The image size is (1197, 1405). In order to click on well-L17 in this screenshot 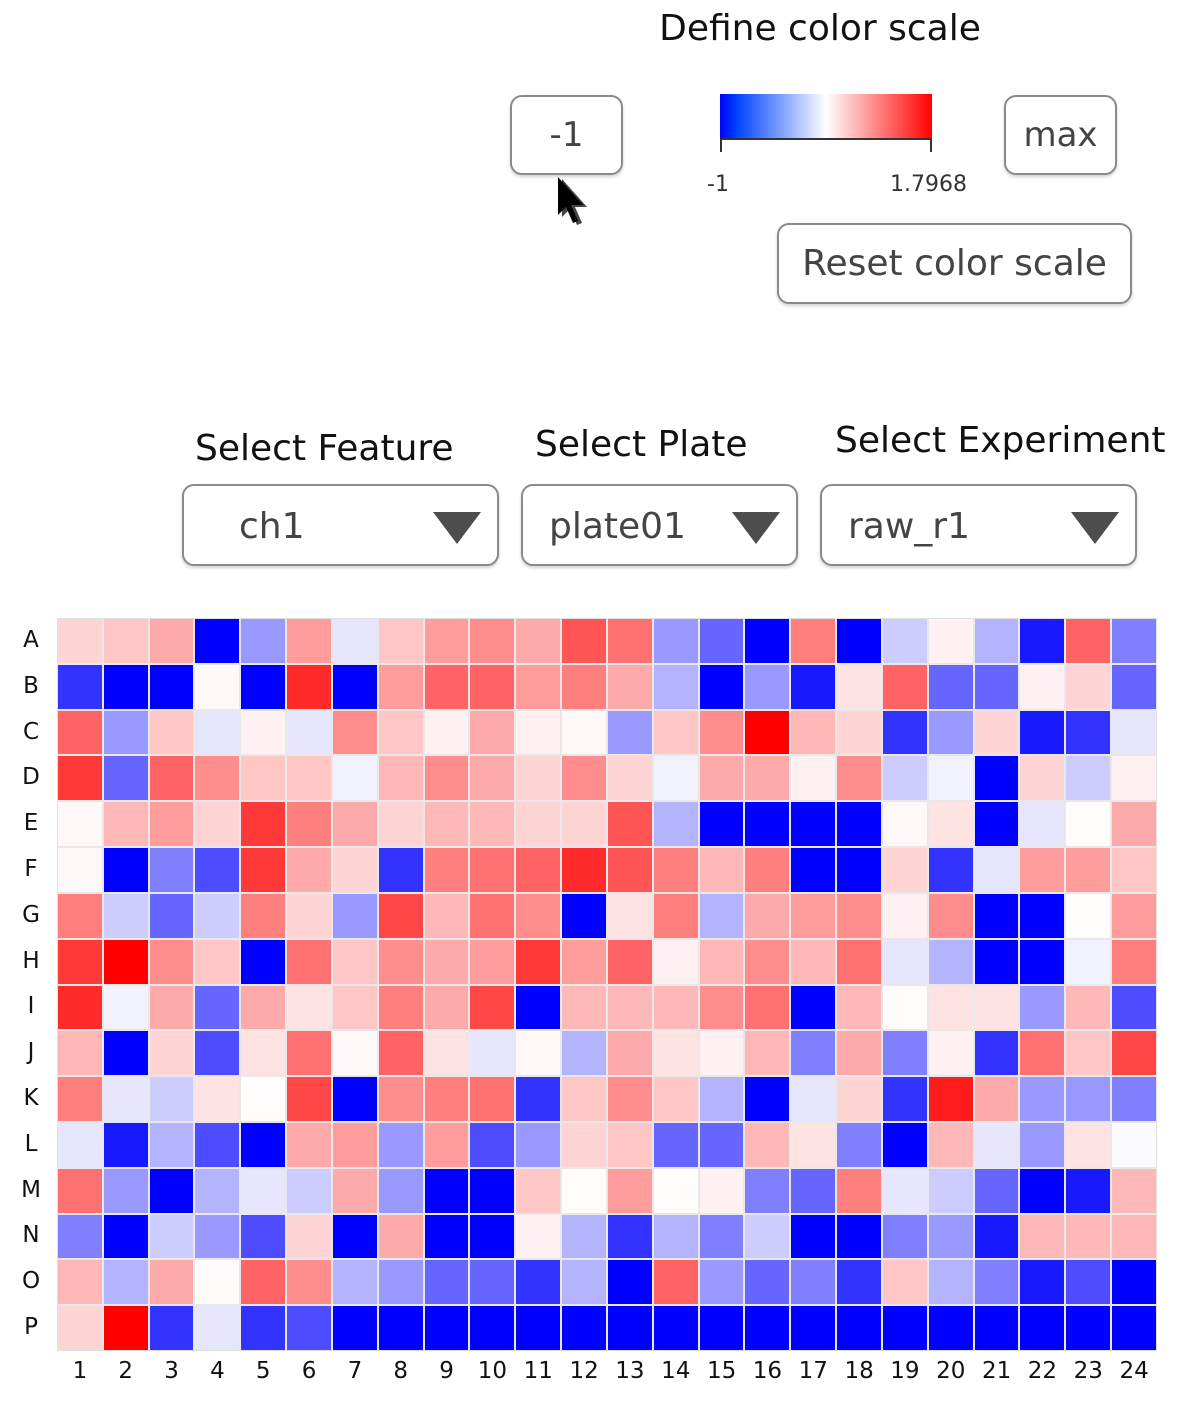, I will do `click(813, 1144)`.